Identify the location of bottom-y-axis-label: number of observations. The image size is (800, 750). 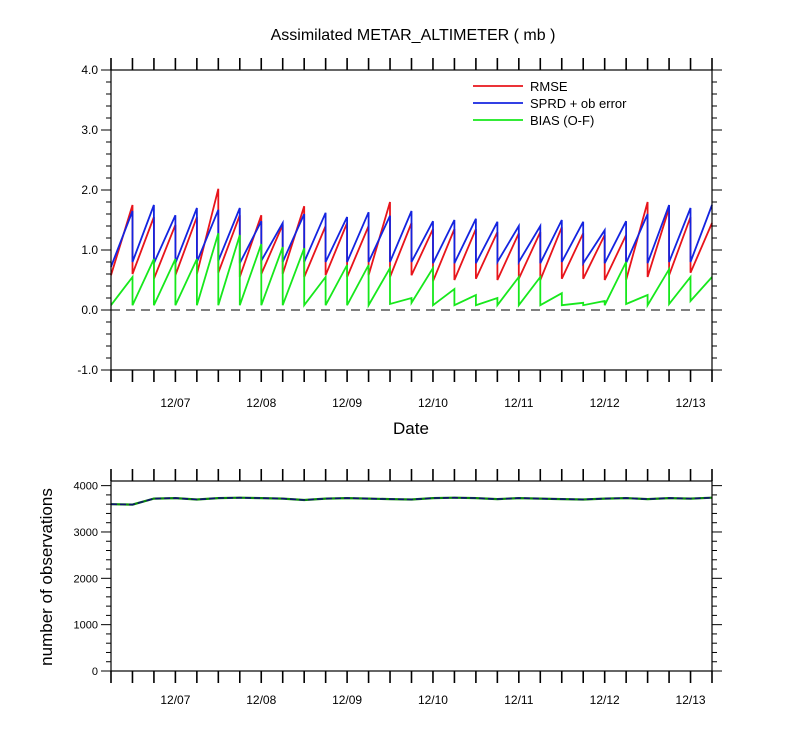
(46, 577).